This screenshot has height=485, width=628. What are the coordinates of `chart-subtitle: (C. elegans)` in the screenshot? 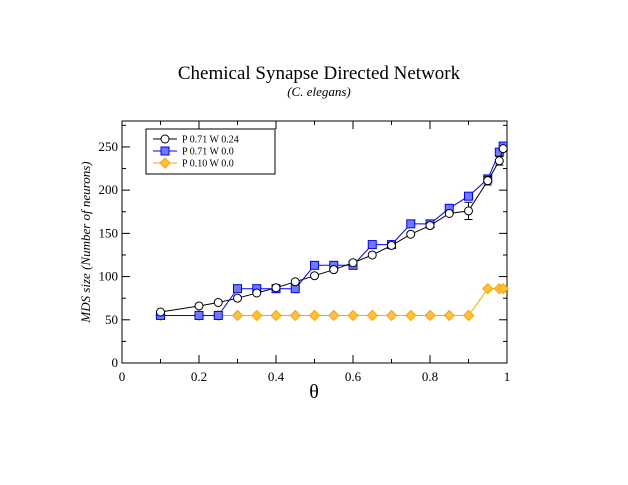 It's located at (319, 91).